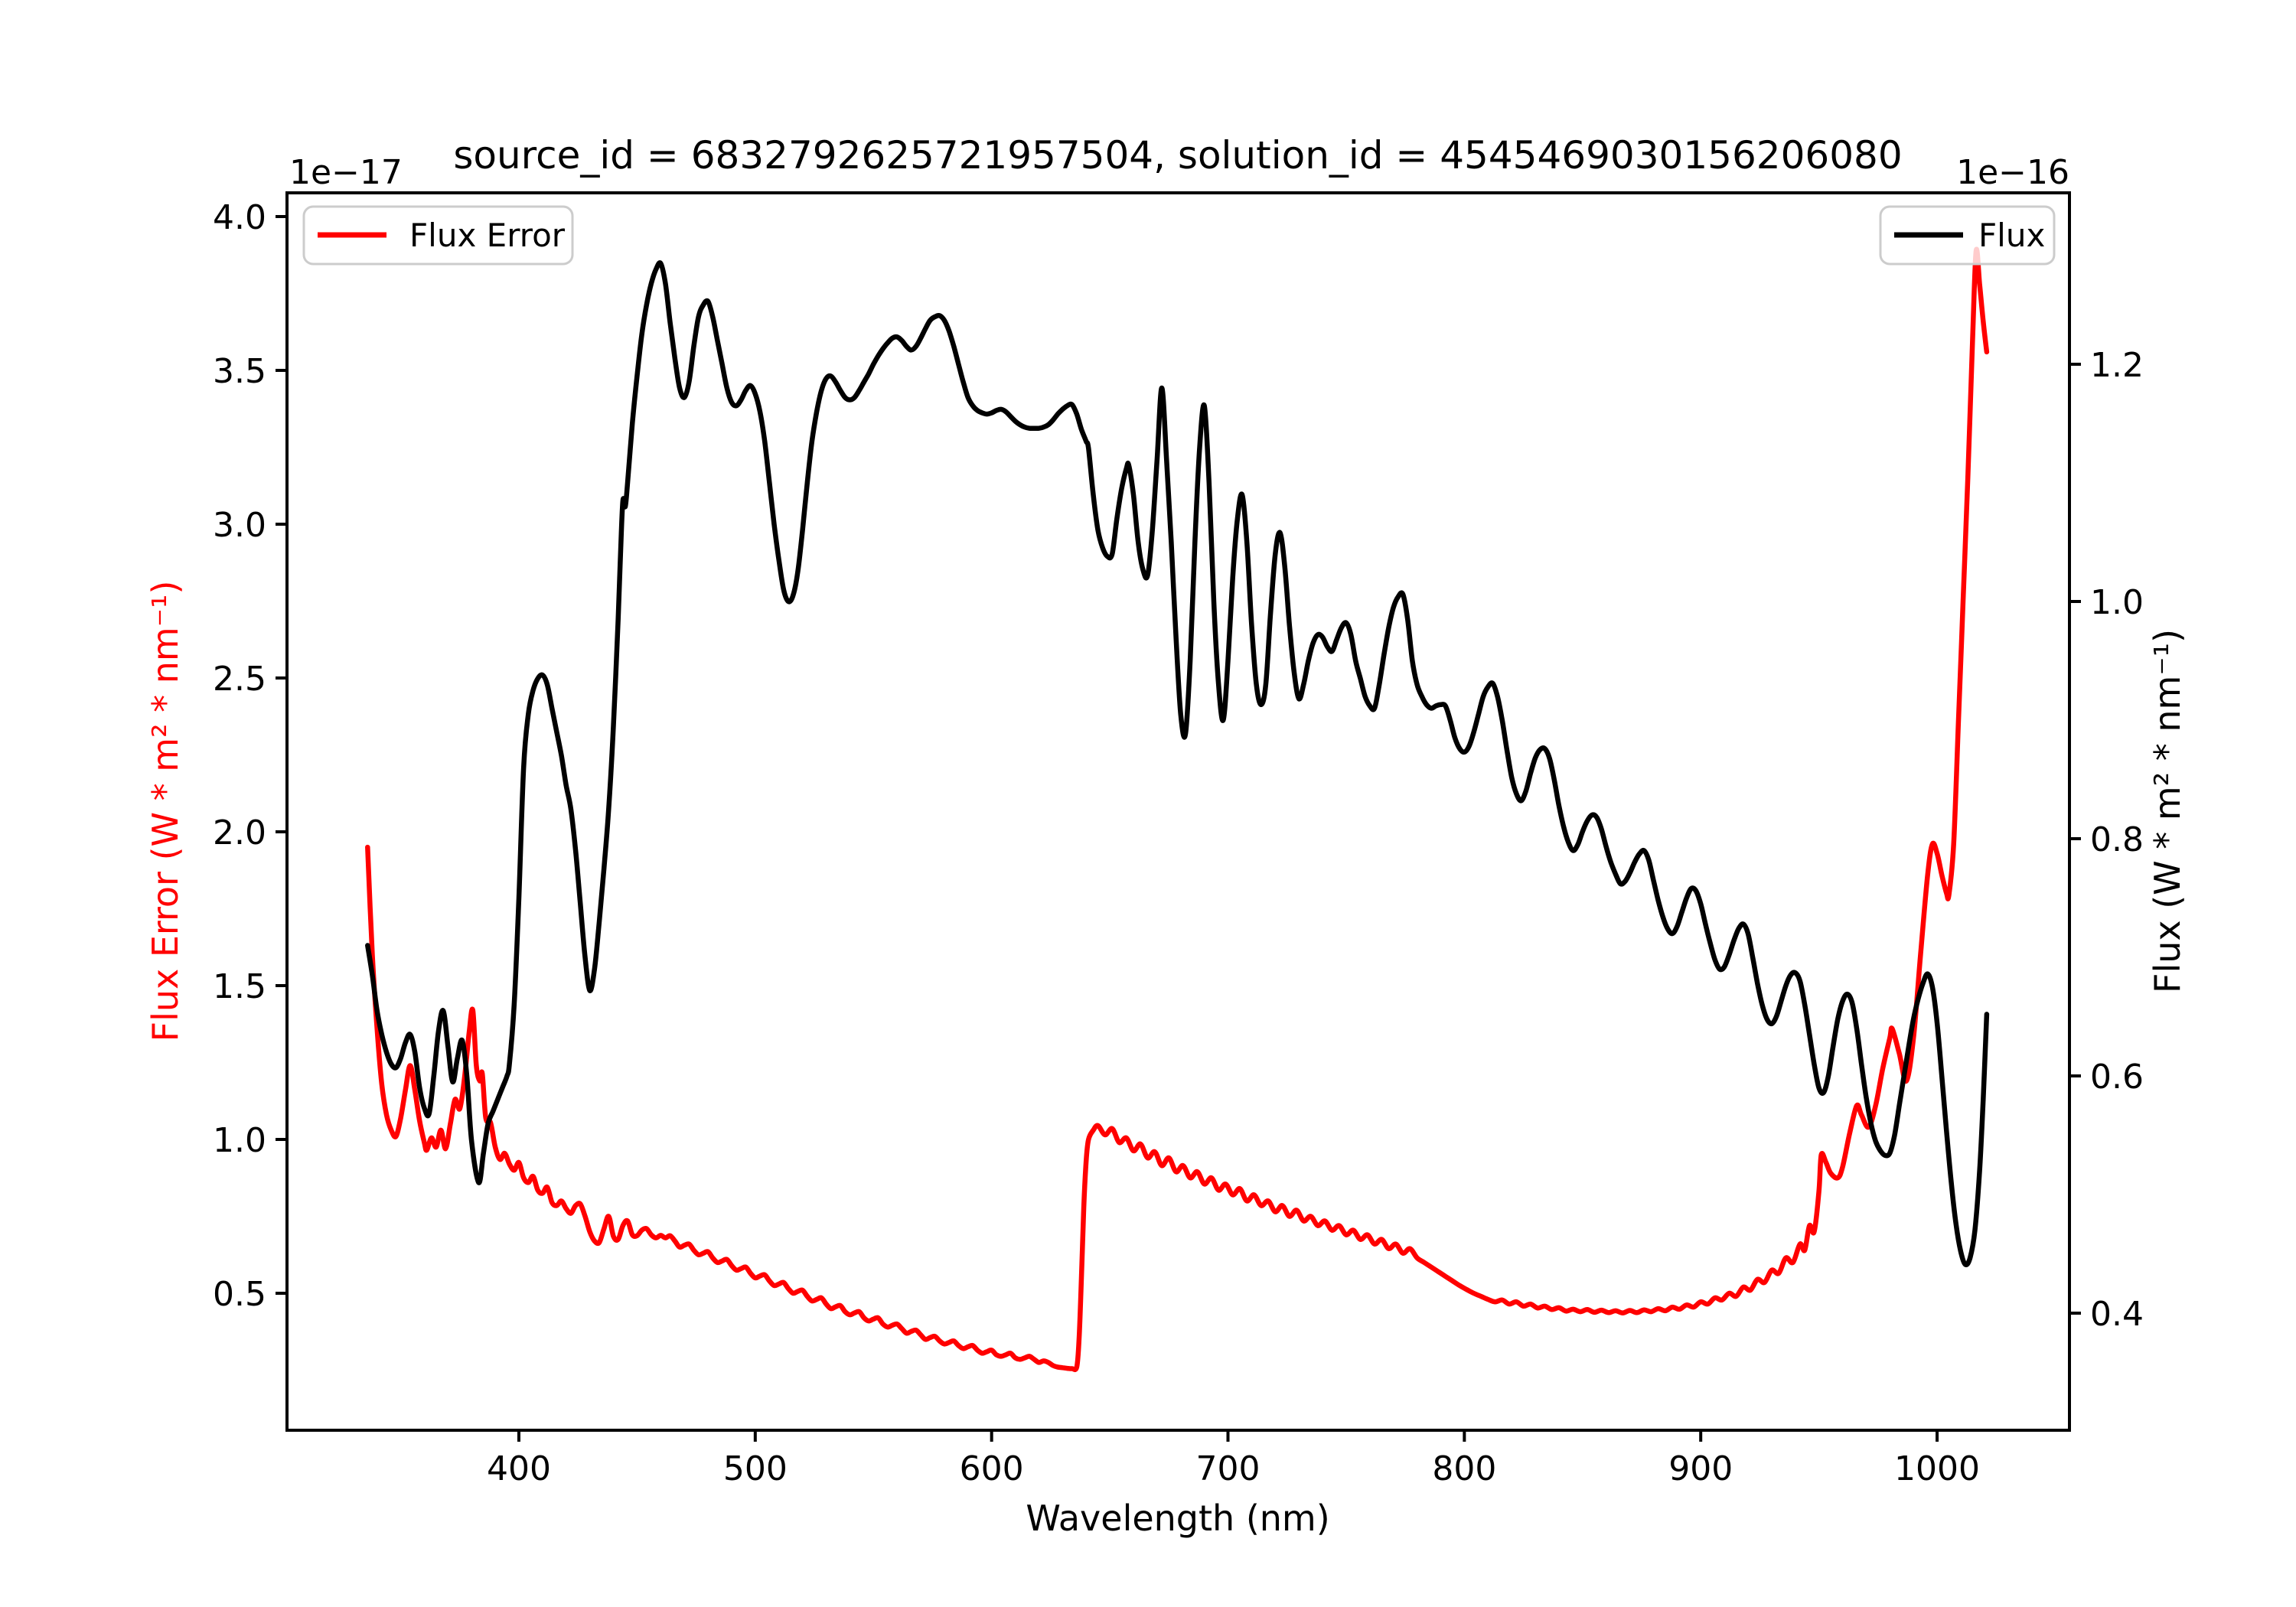  I want to click on y-left-axis-label: Flux Error (W * m² * nm⁻¹), so click(165, 811).